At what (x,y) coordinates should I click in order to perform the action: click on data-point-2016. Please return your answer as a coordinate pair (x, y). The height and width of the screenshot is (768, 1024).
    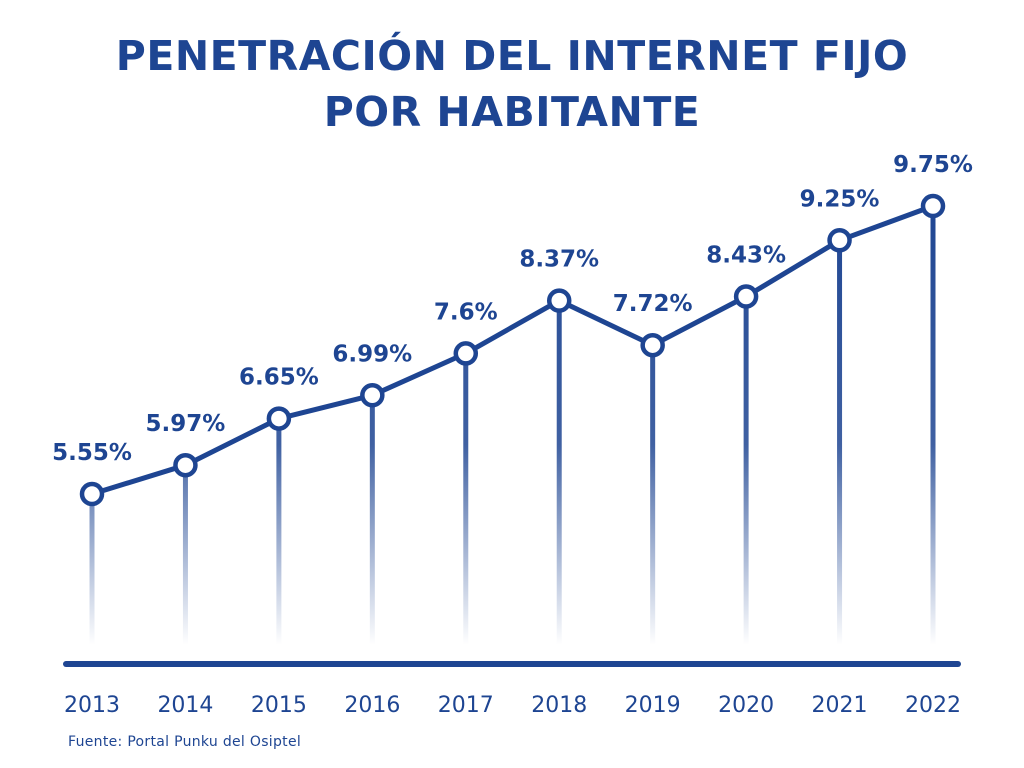
    Looking at the image, I should click on (372, 395).